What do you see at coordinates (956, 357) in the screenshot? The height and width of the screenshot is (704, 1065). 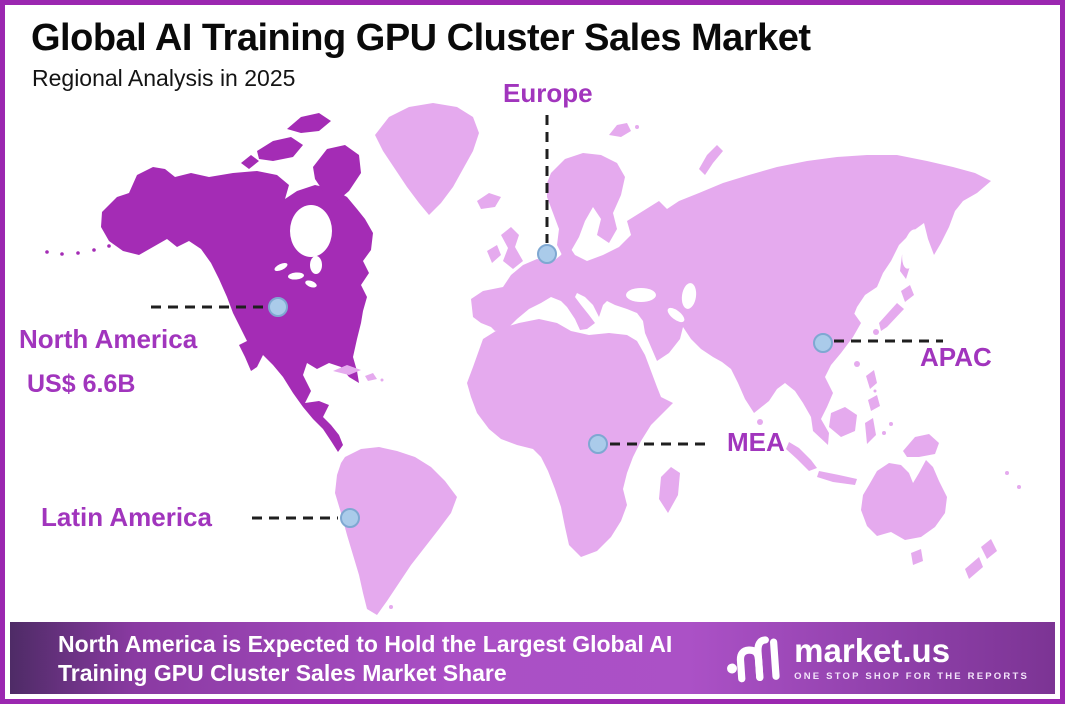 I see `apac-label: APAC` at bounding box center [956, 357].